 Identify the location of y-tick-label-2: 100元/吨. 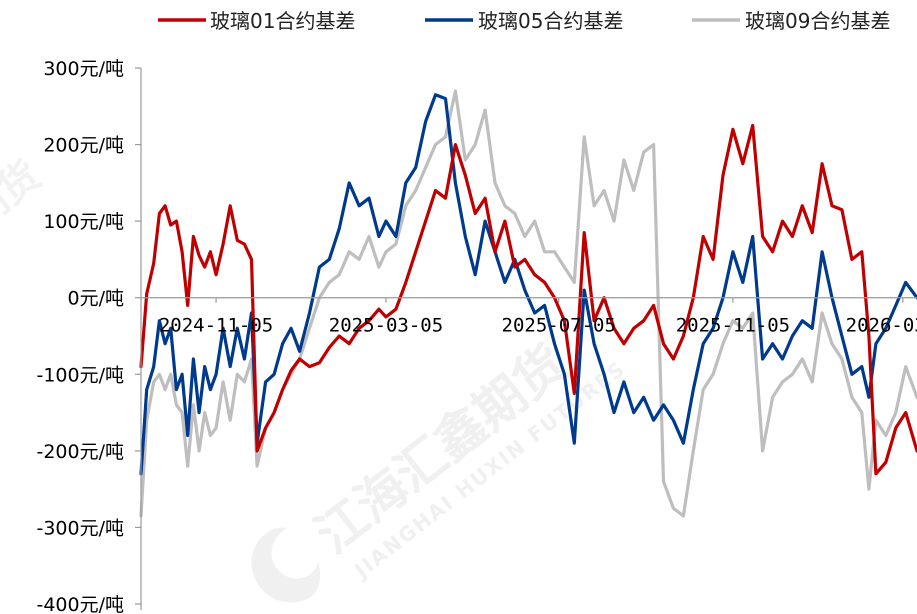
(83, 222).